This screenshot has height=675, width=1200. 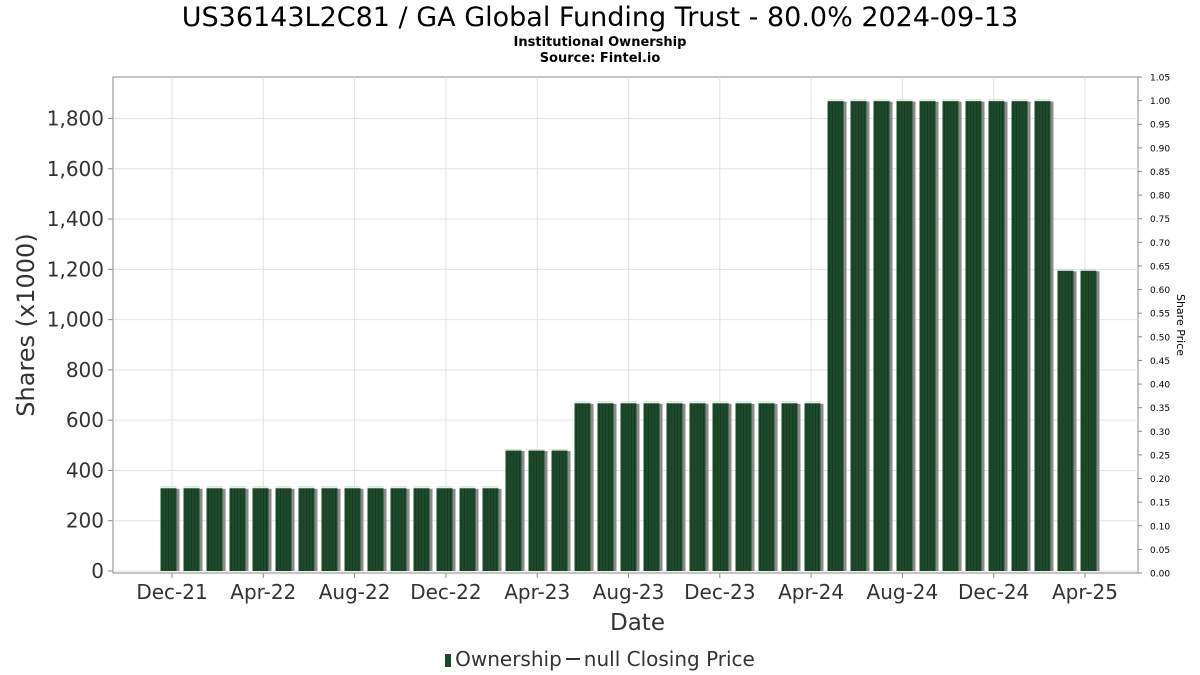 What do you see at coordinates (85, 420) in the screenshot?
I see `y-tick-label: 600` at bounding box center [85, 420].